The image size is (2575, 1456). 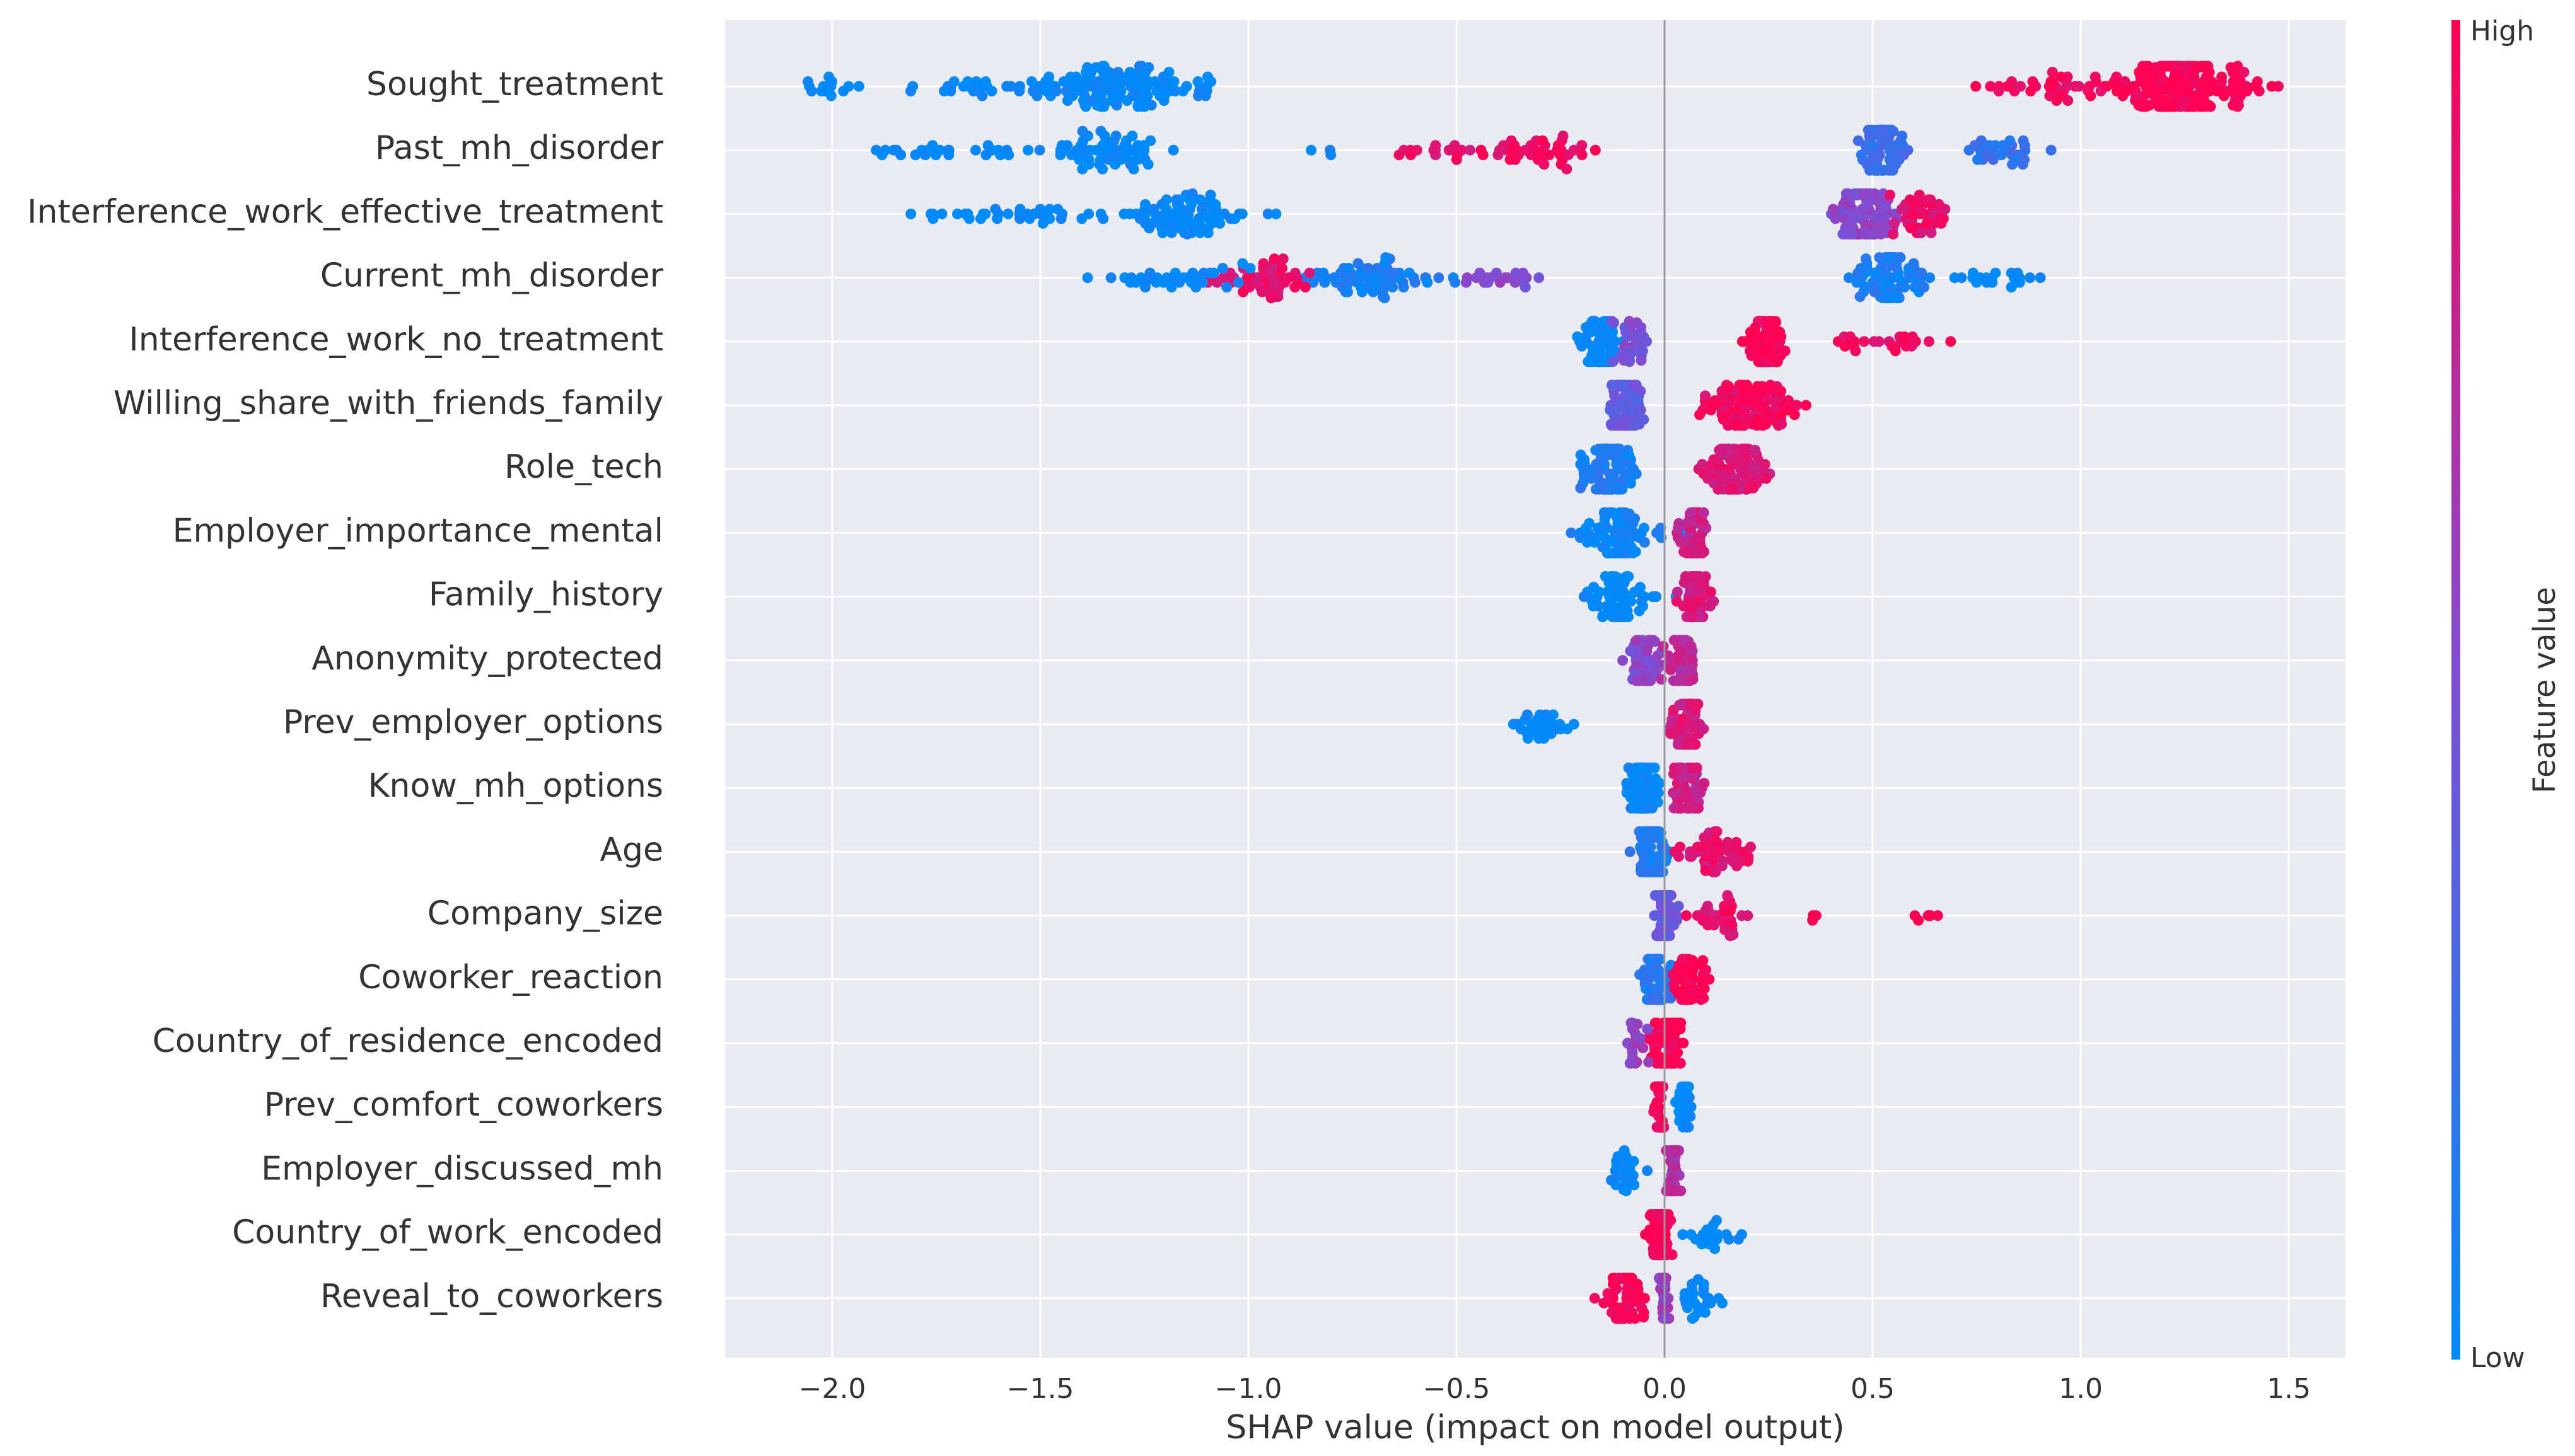 What do you see at coordinates (545, 914) in the screenshot?
I see `feature-label: Company_size` at bounding box center [545, 914].